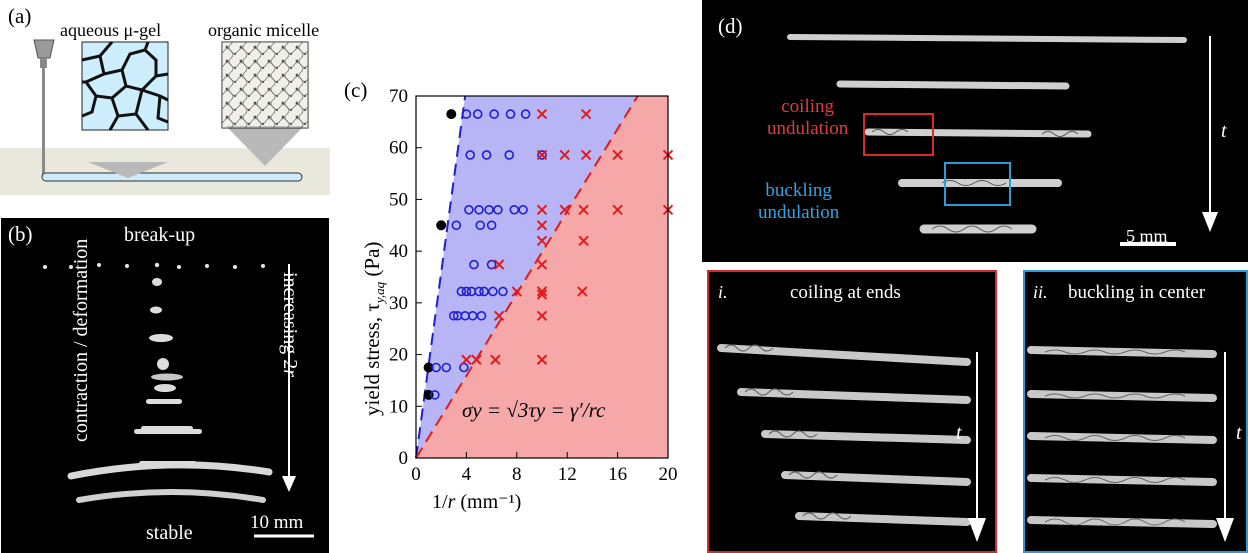 The image size is (1248, 553). I want to click on panel-a-schematic, so click(165, 117).